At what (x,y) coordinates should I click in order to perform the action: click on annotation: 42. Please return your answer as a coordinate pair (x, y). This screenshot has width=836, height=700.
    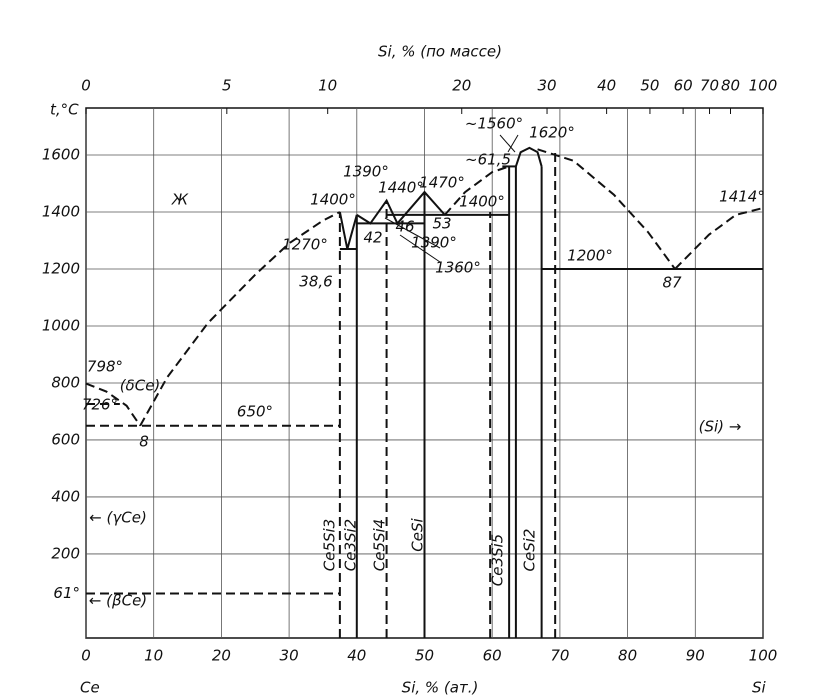
    Looking at the image, I should click on (372, 238).